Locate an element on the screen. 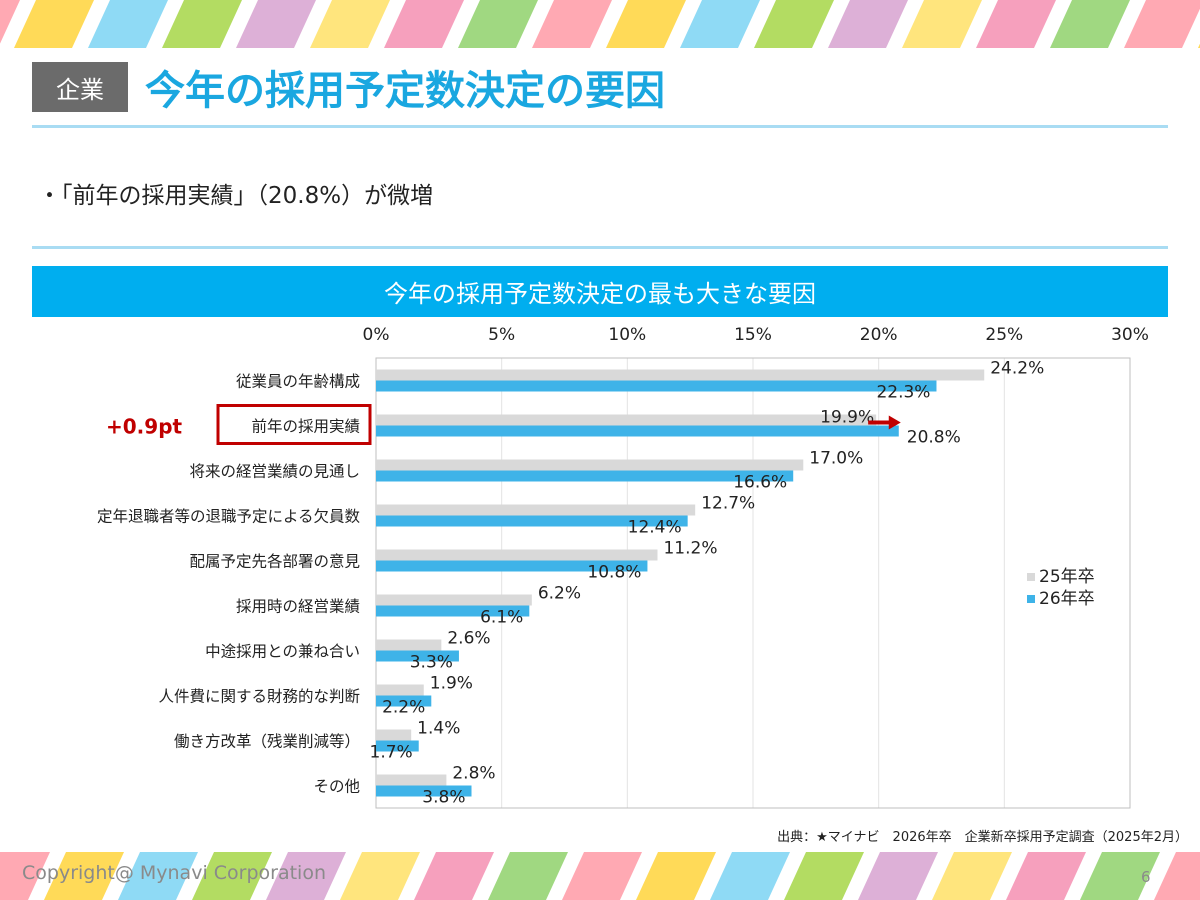  x-tick-label: 10% is located at coordinates (627, 335).